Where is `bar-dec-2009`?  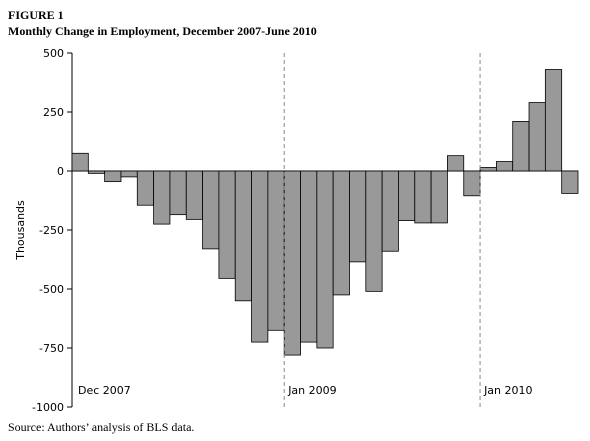
bar-dec-2009 is located at coordinates (472, 183).